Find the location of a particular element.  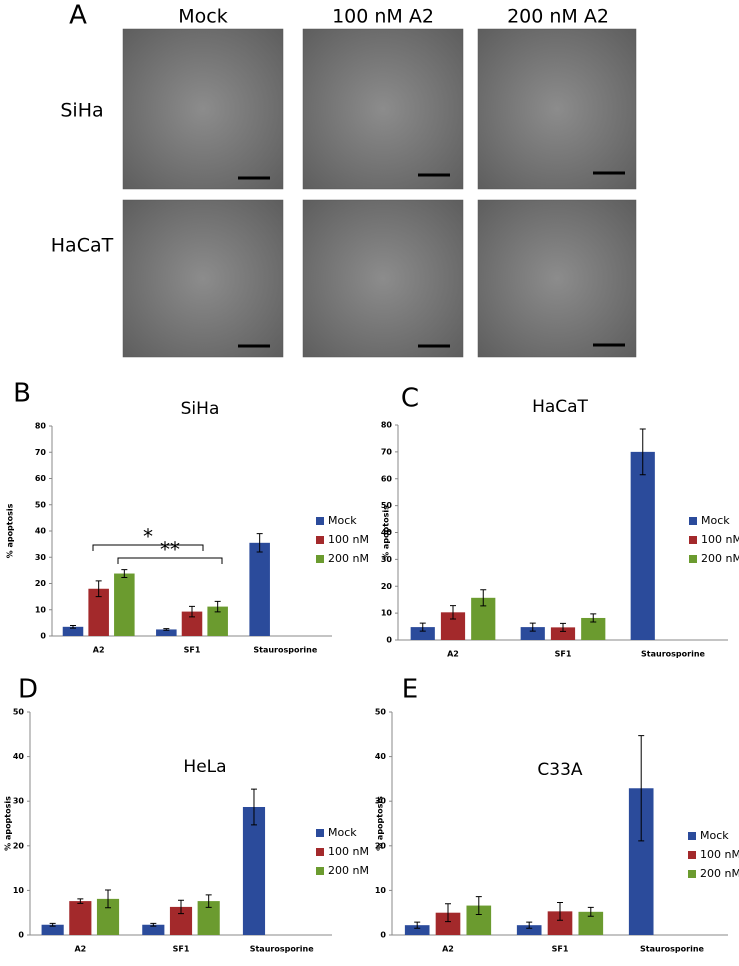

row-label: HaCaT is located at coordinates (82, 246).